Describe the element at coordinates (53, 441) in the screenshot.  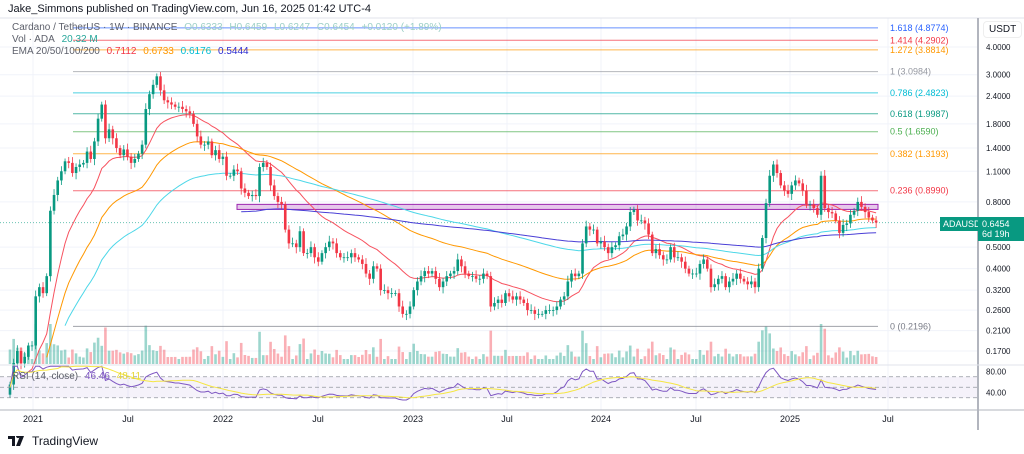
I see `tradingview-logo: TradingView` at that location.